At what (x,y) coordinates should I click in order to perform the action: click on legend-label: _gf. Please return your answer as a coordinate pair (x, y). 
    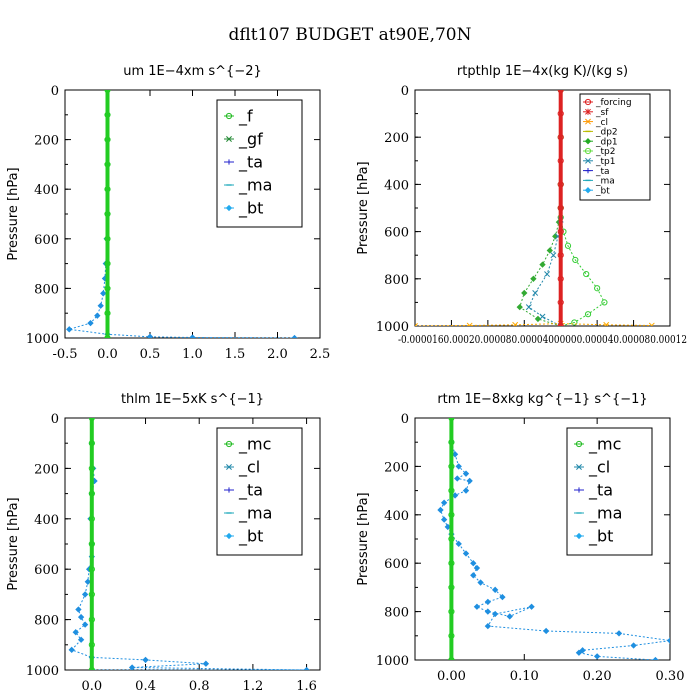
    Looking at the image, I should click on (250, 140).